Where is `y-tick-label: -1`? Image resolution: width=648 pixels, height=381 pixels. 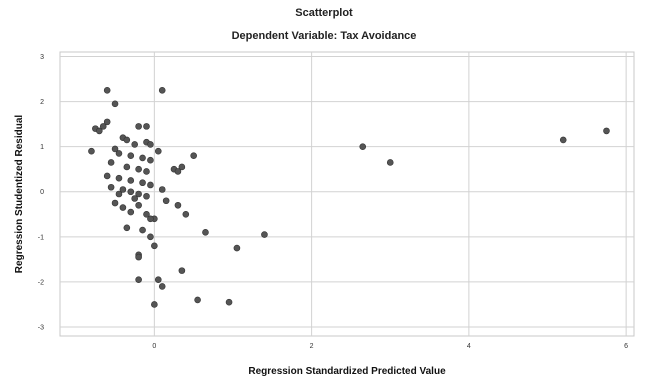 y-tick-label: -1 is located at coordinates (41, 237).